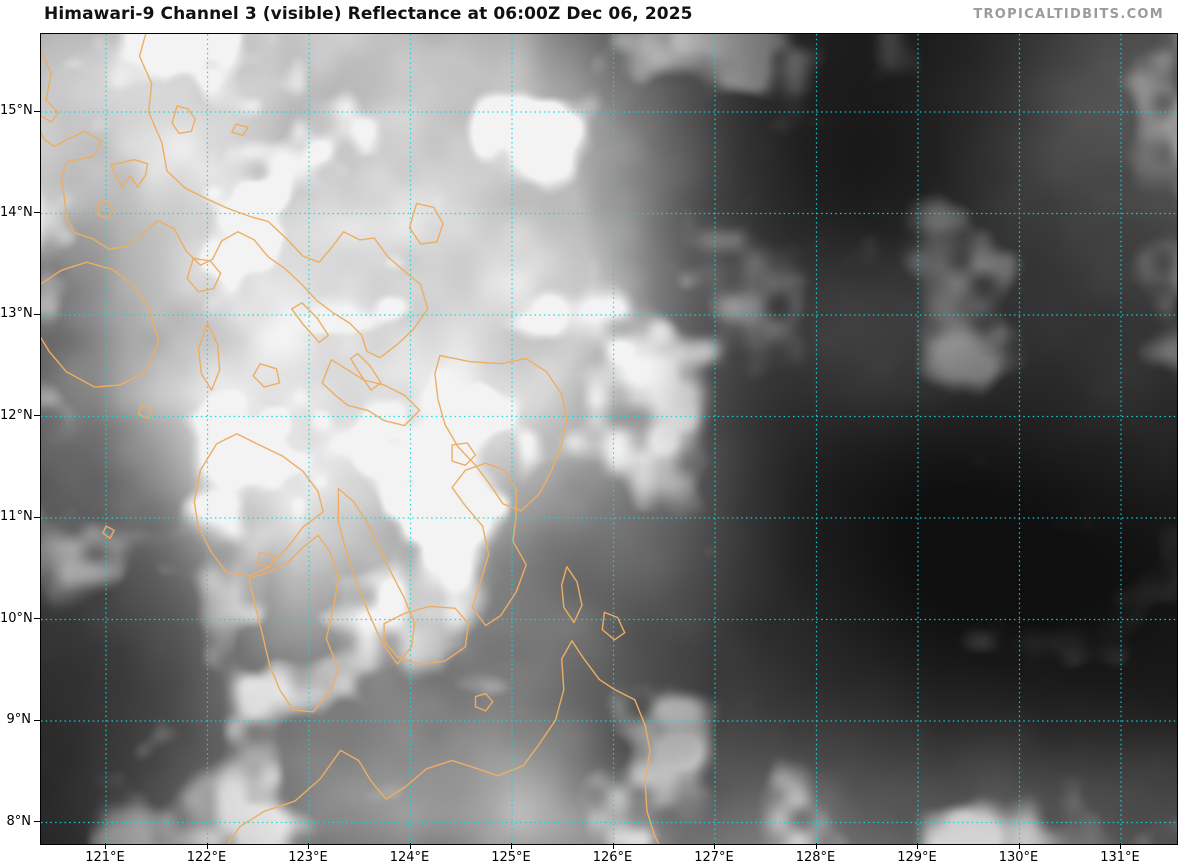 The width and height of the screenshot is (1200, 867). I want to click on lat-tick-label: 8°N, so click(19, 821).